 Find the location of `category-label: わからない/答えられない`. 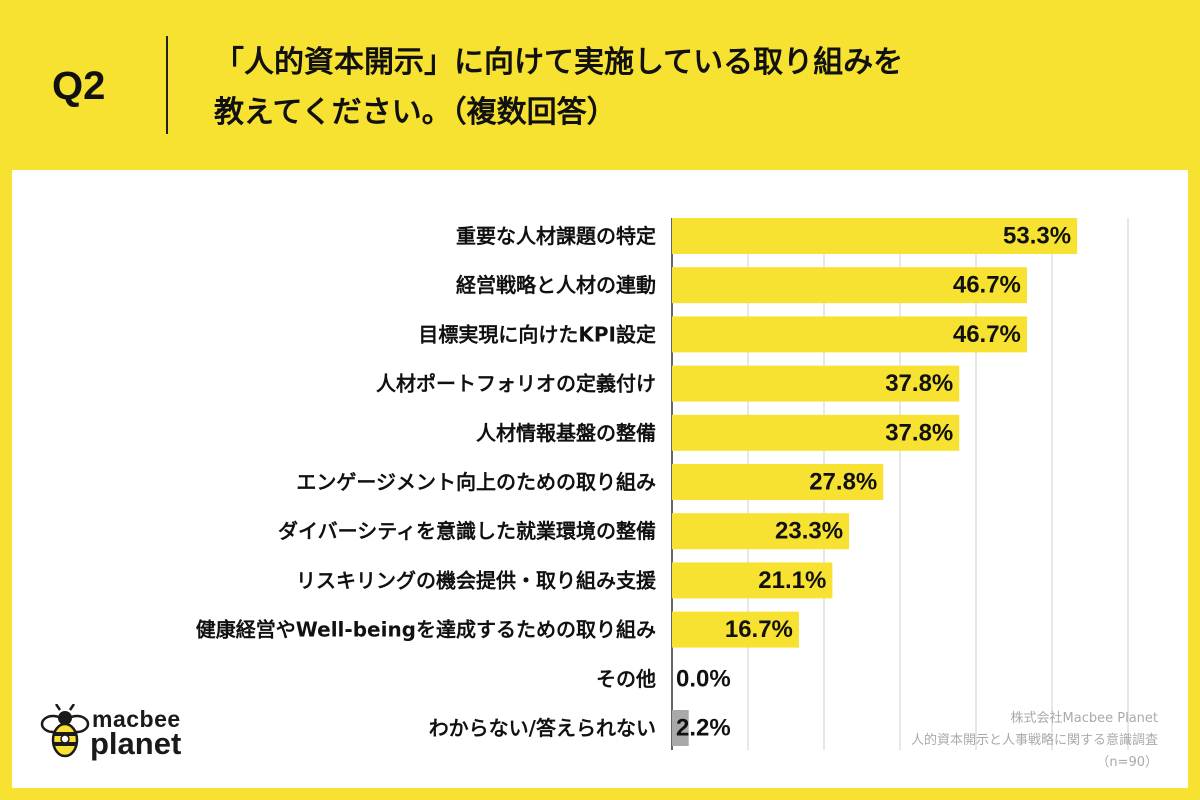

category-label: わからない/答えられない is located at coordinates (542, 728).